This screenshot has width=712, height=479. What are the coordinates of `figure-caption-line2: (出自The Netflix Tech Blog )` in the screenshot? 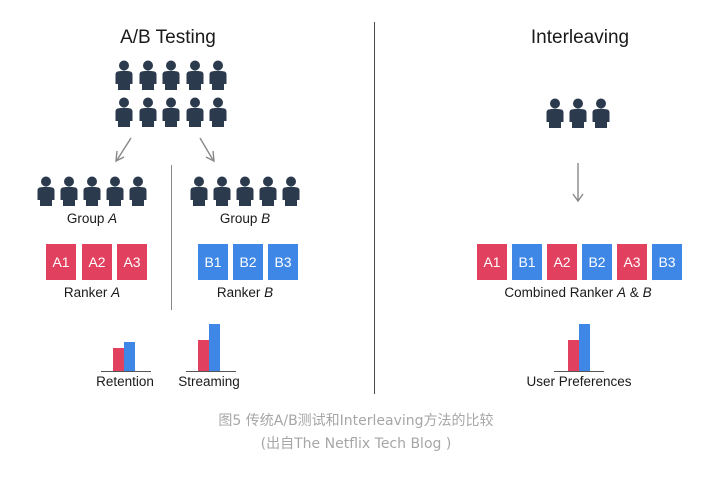 It's located at (356, 444).